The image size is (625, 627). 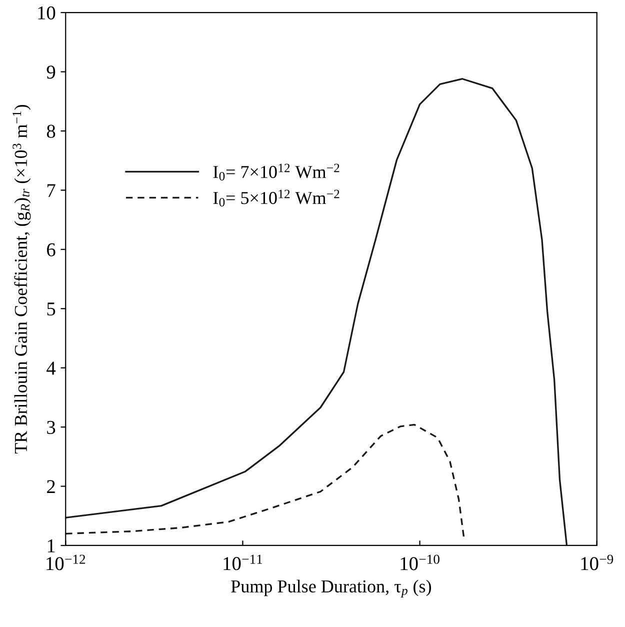 I want to click on y-tick-label: 4, so click(x=51, y=368).